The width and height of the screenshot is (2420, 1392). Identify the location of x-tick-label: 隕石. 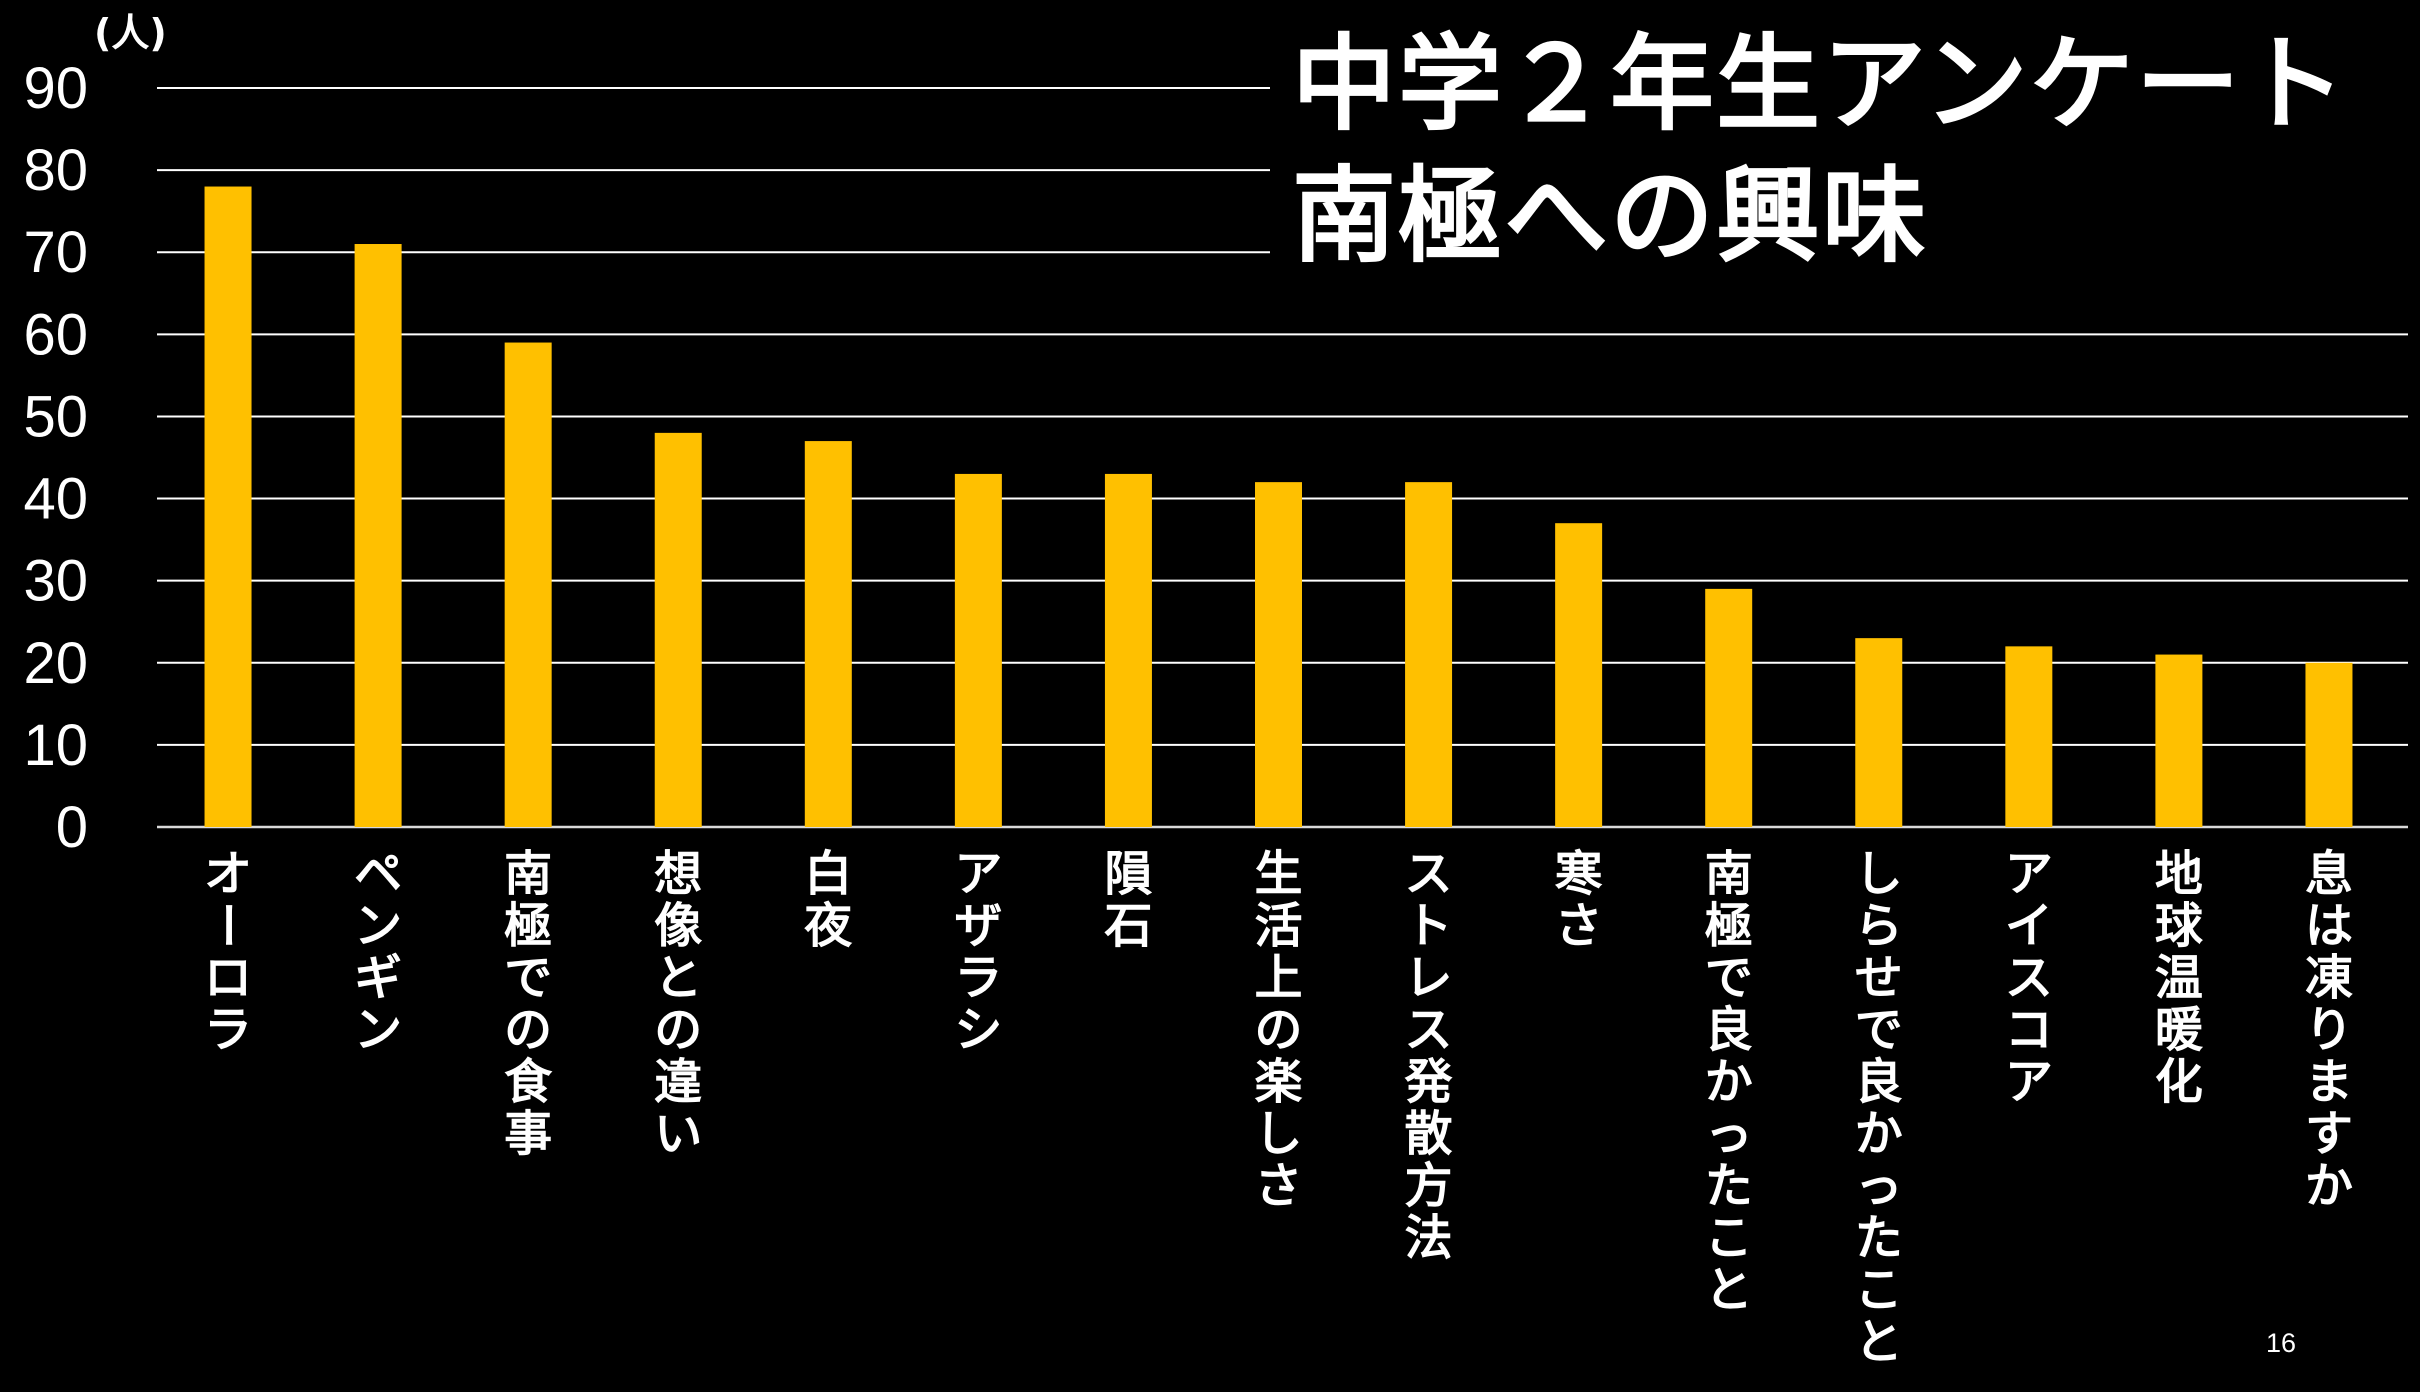
(1128, 900).